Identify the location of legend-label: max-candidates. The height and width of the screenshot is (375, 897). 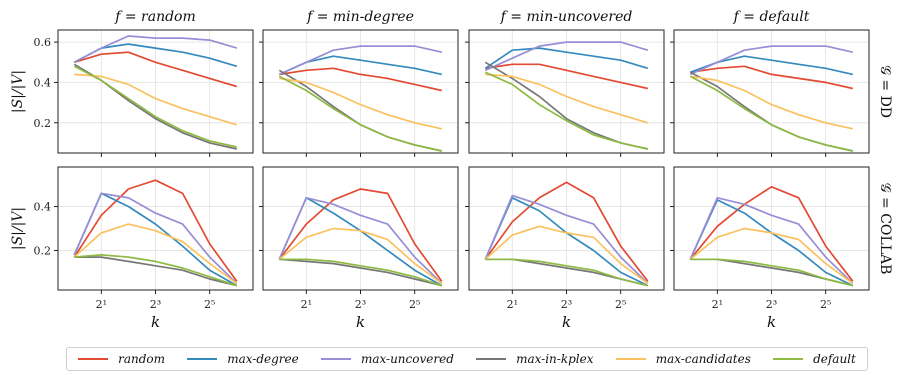
(703, 359).